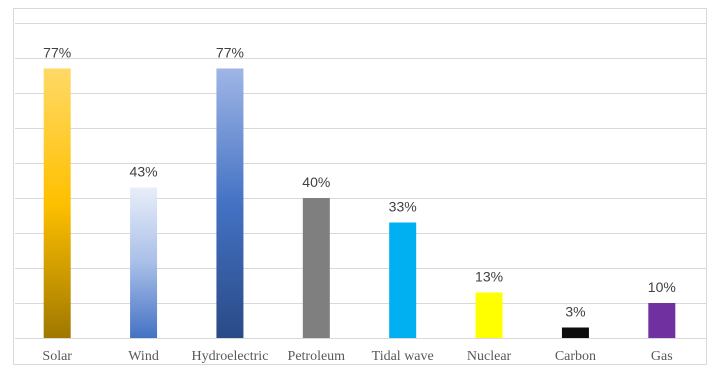  Describe the element at coordinates (575, 332) in the screenshot. I see `bar-carbon` at that location.